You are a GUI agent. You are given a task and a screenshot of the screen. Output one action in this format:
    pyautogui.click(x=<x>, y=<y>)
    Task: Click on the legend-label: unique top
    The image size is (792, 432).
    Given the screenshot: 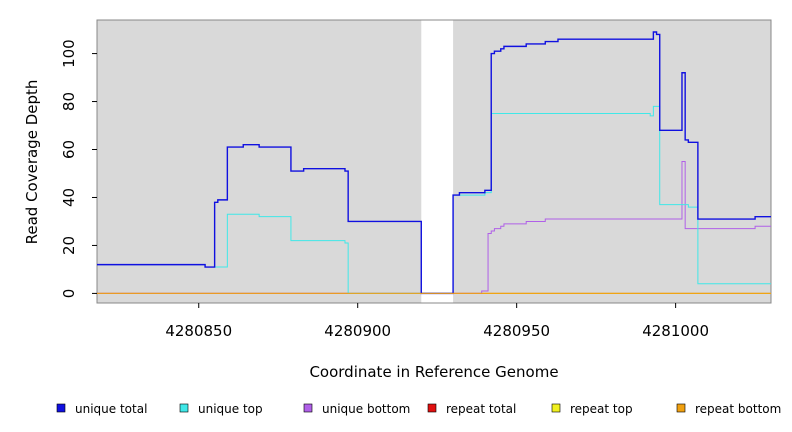 What is the action you would take?
    pyautogui.click(x=230, y=409)
    